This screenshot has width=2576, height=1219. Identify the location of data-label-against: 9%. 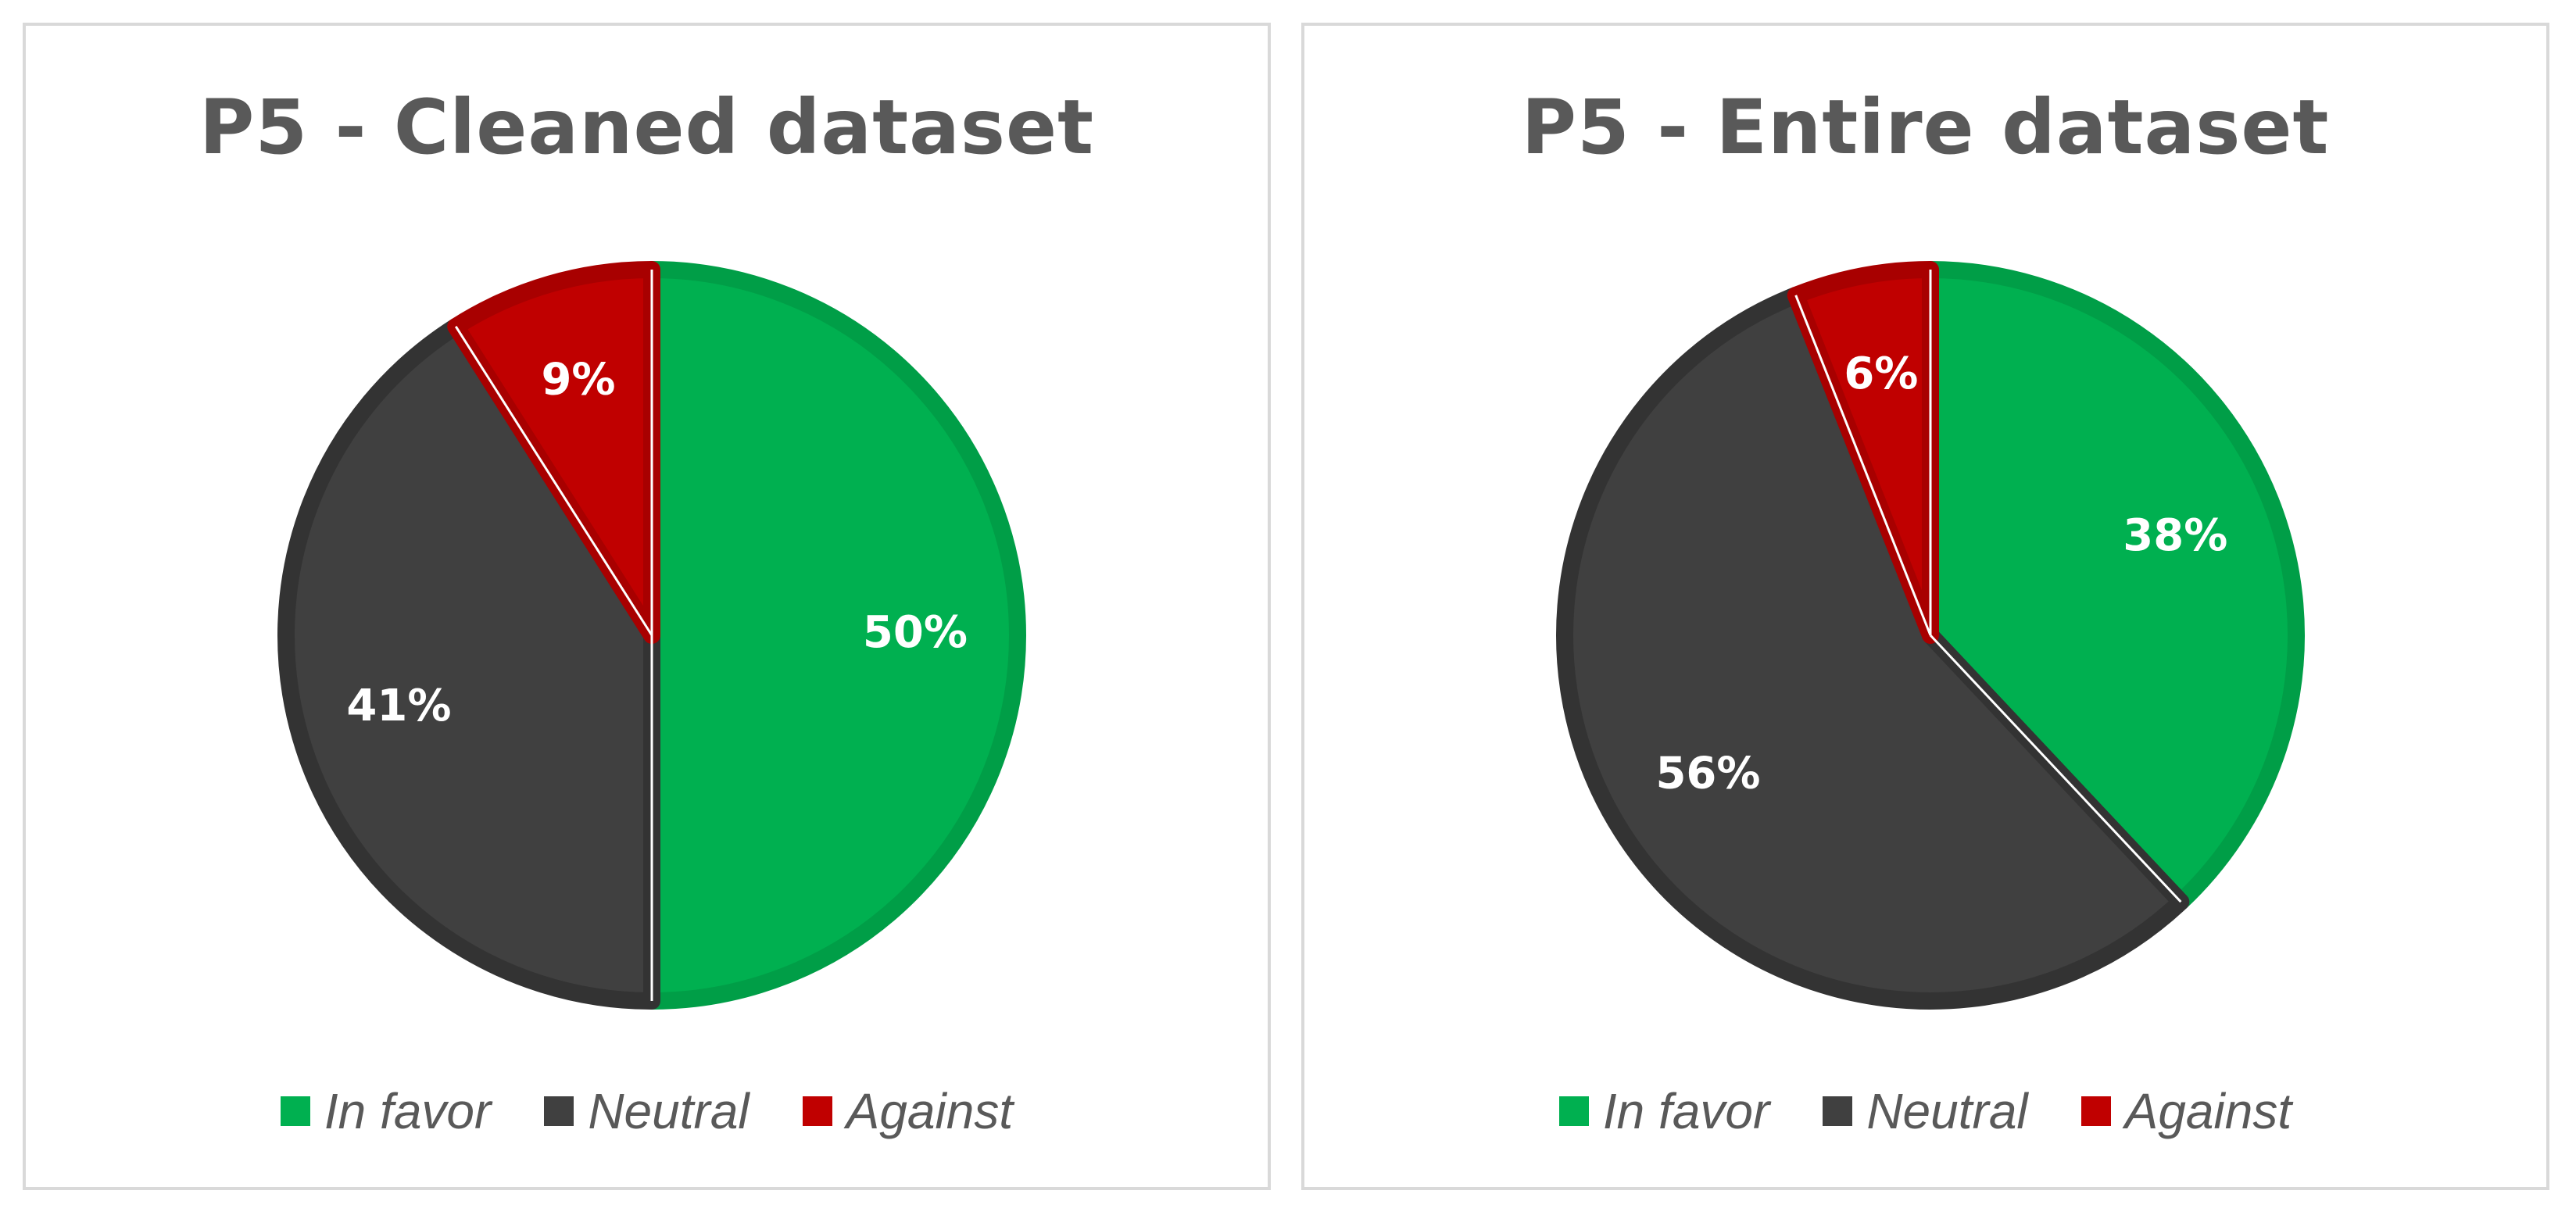
(578, 380).